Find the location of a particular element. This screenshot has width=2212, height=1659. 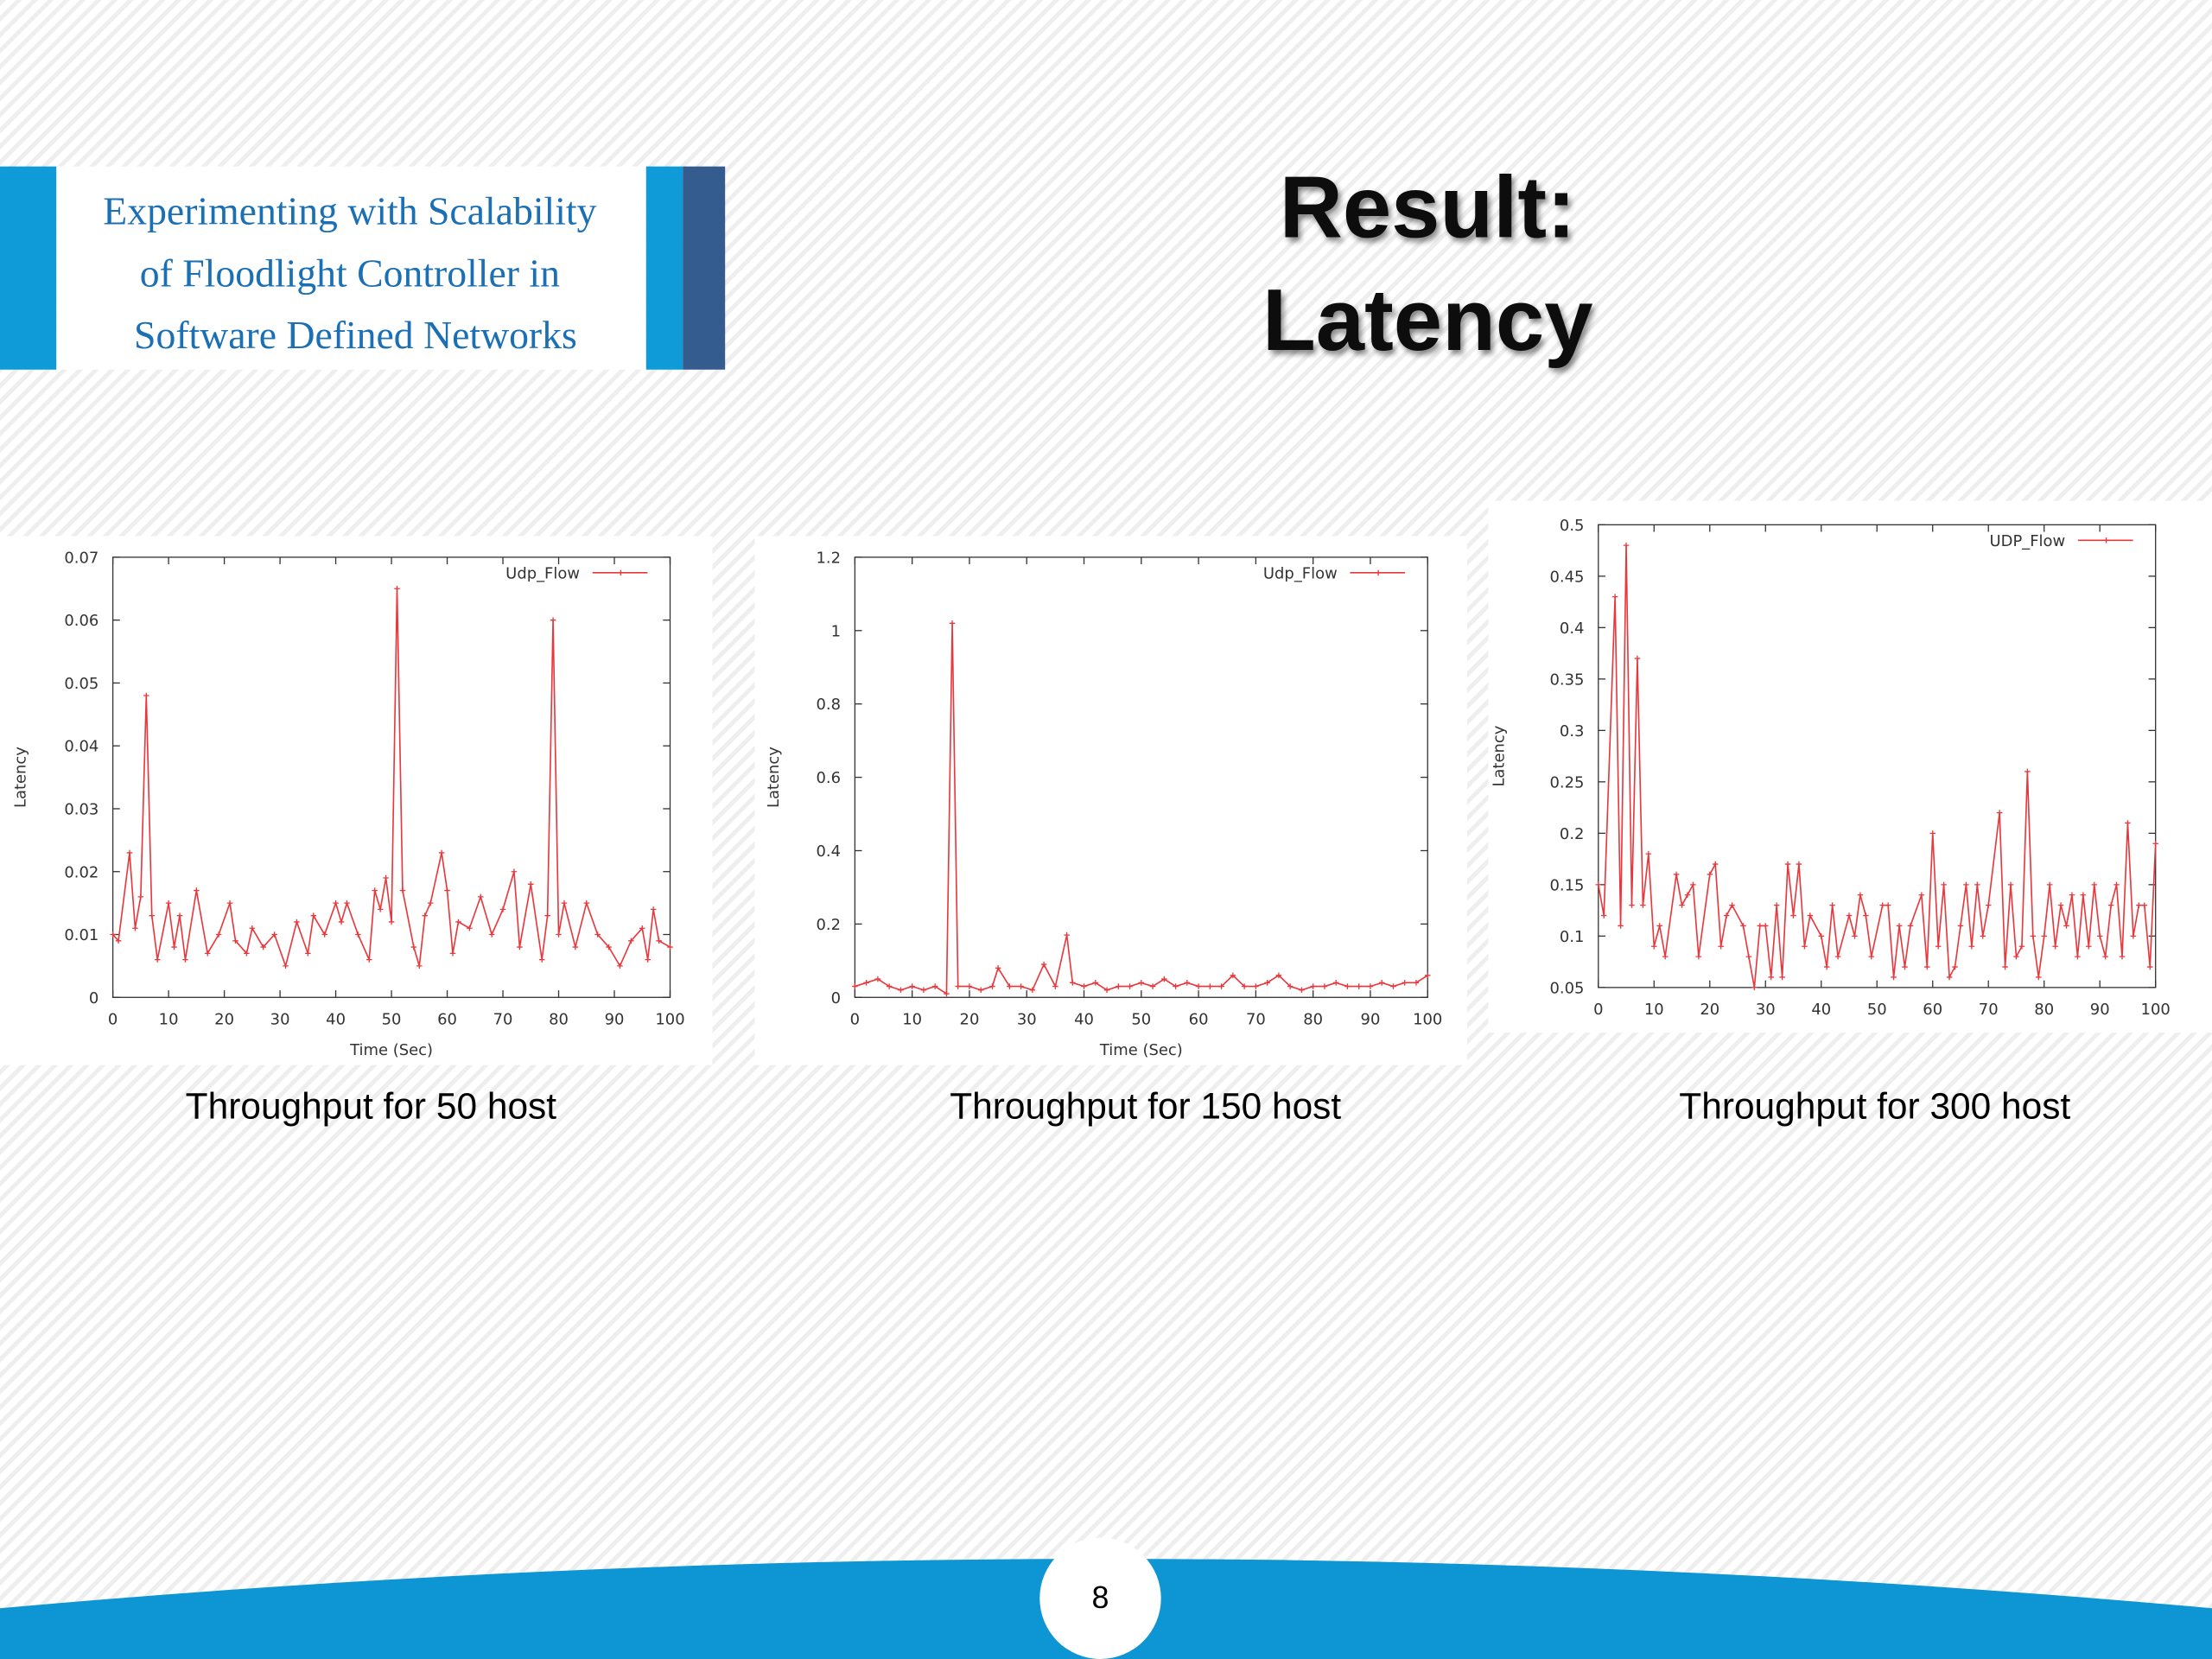

y-tick-label: 0.6 is located at coordinates (829, 778).